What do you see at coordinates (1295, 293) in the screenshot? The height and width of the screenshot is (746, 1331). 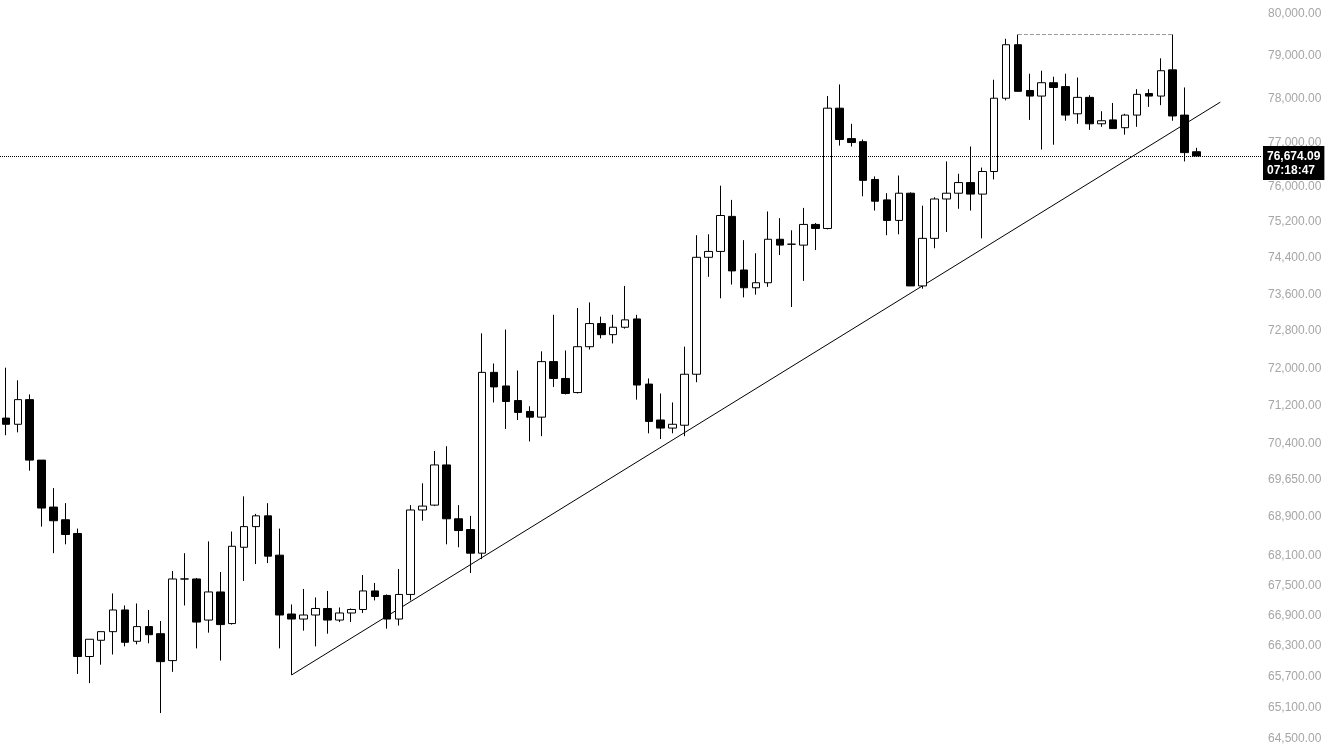 I see `y-tick-label: 73,600.00` at bounding box center [1295, 293].